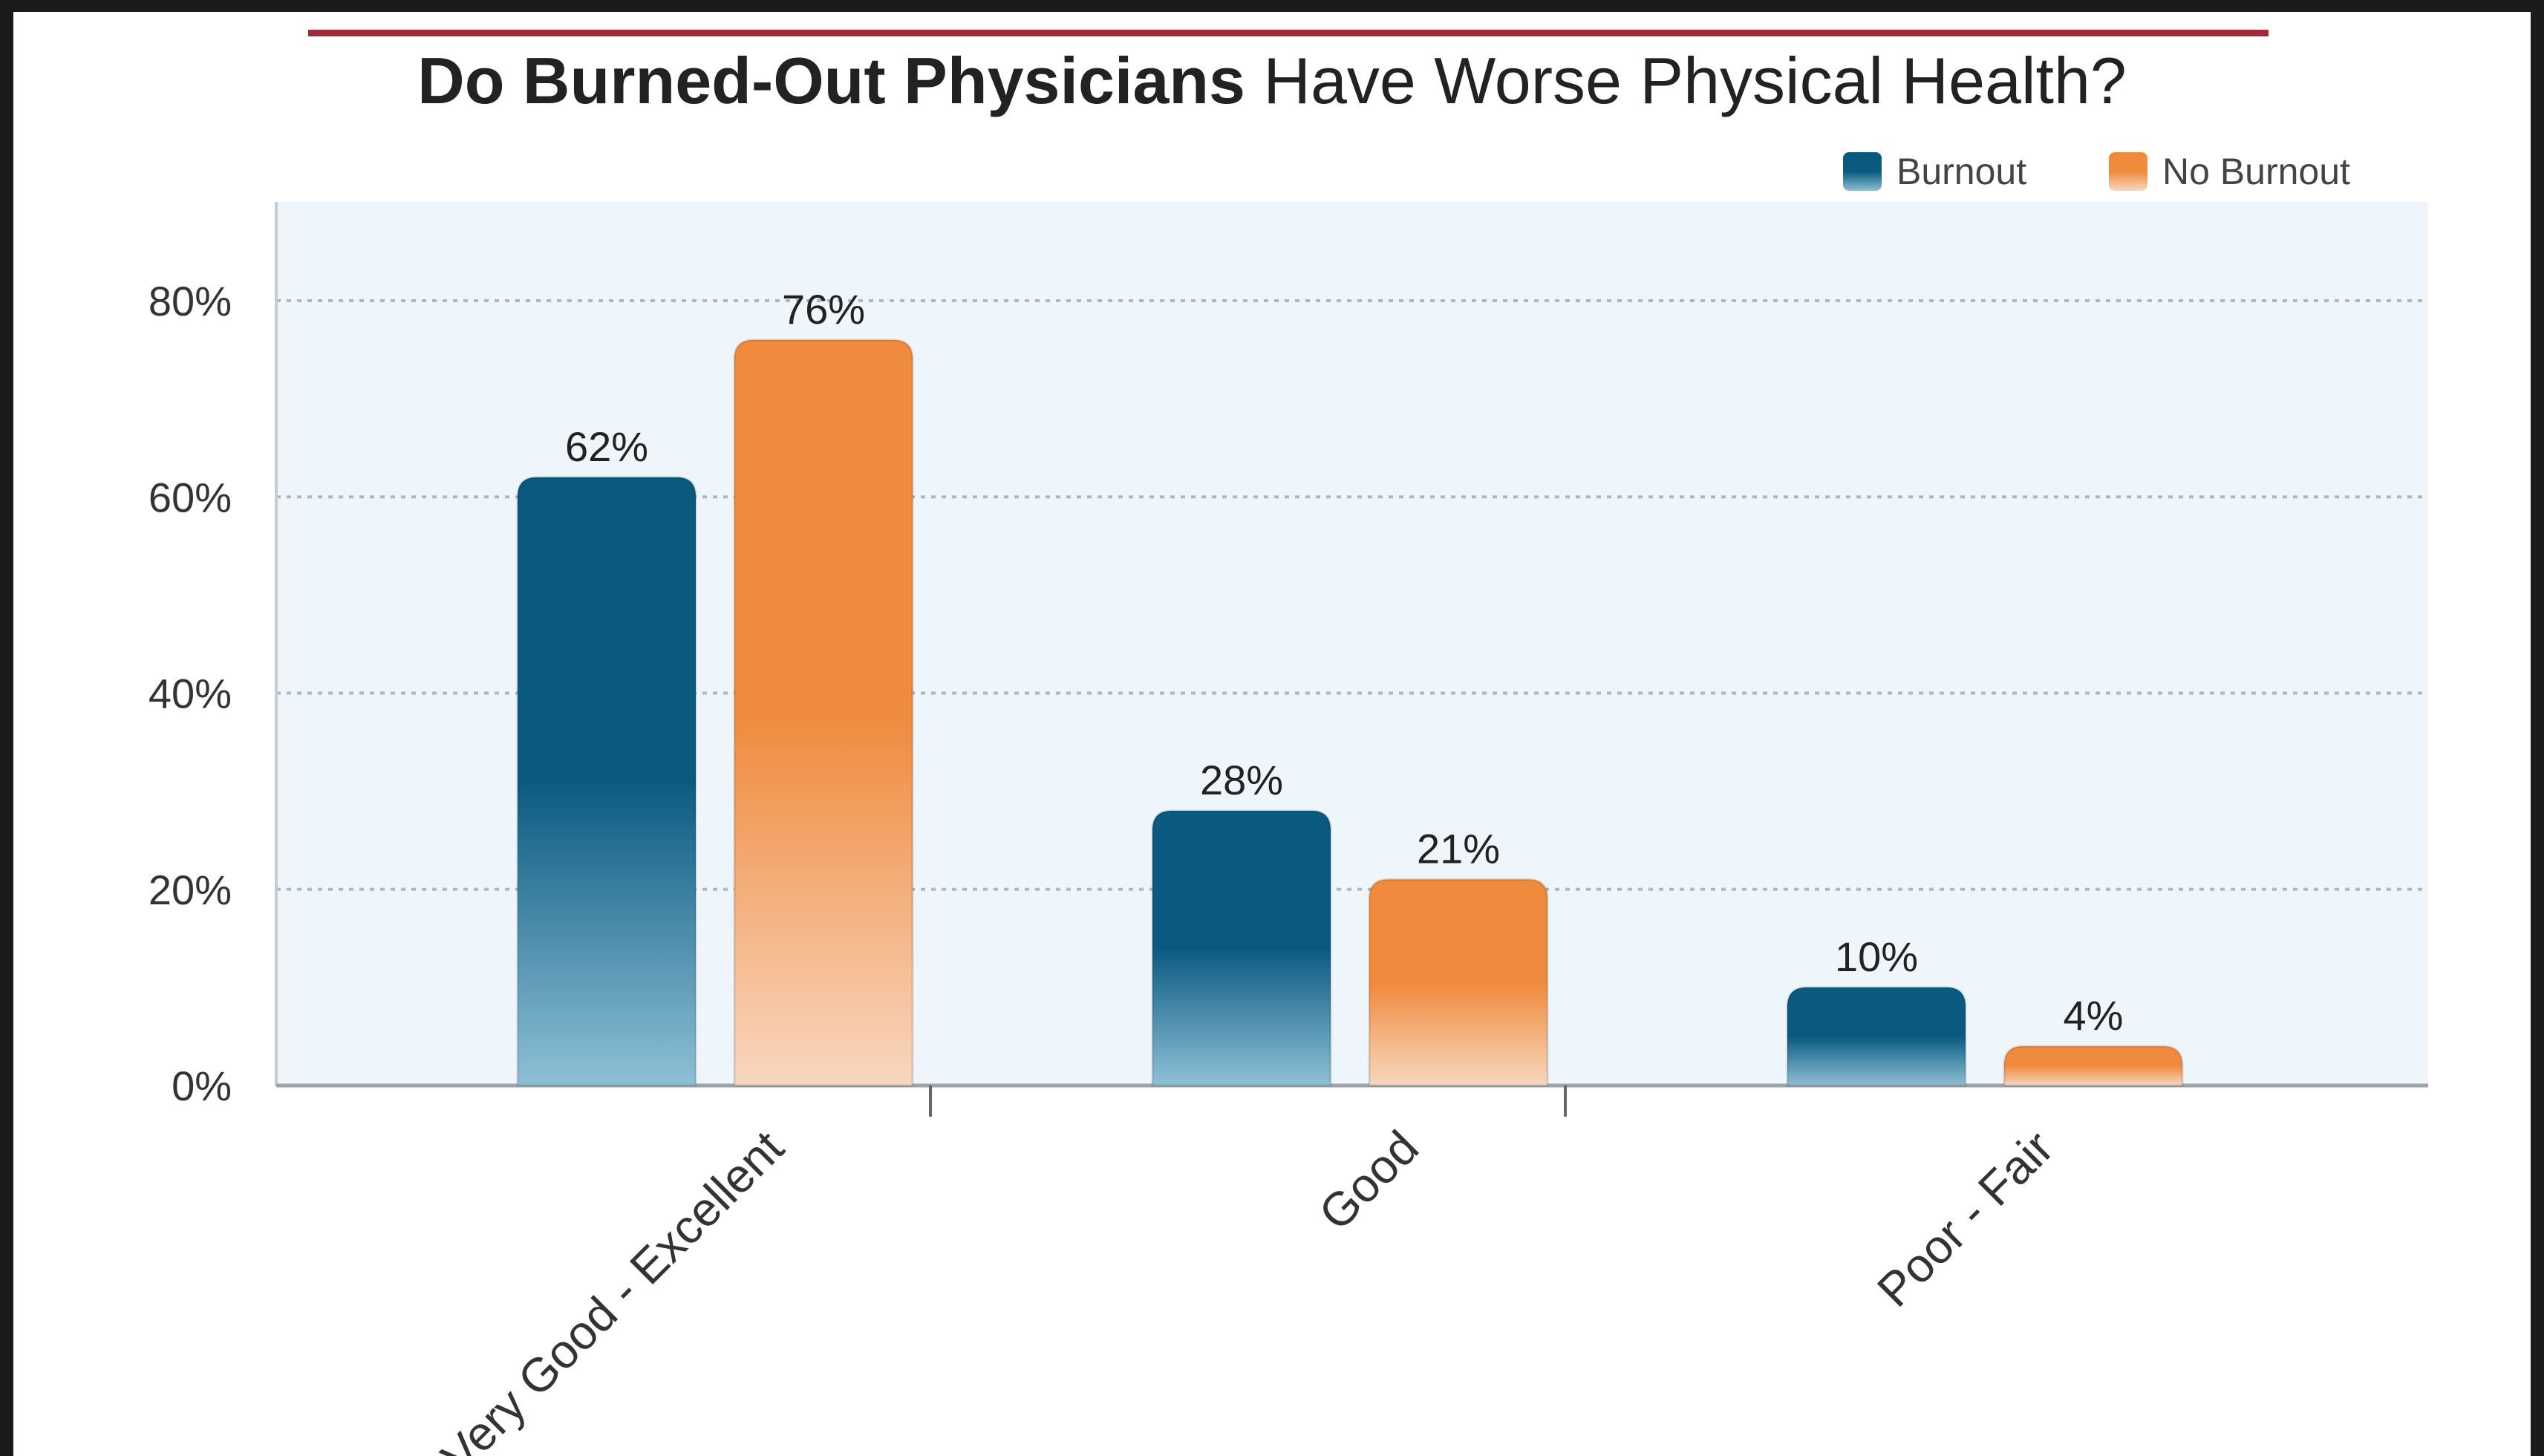  What do you see at coordinates (1458, 849) in the screenshot?
I see `data-label: 21%` at bounding box center [1458, 849].